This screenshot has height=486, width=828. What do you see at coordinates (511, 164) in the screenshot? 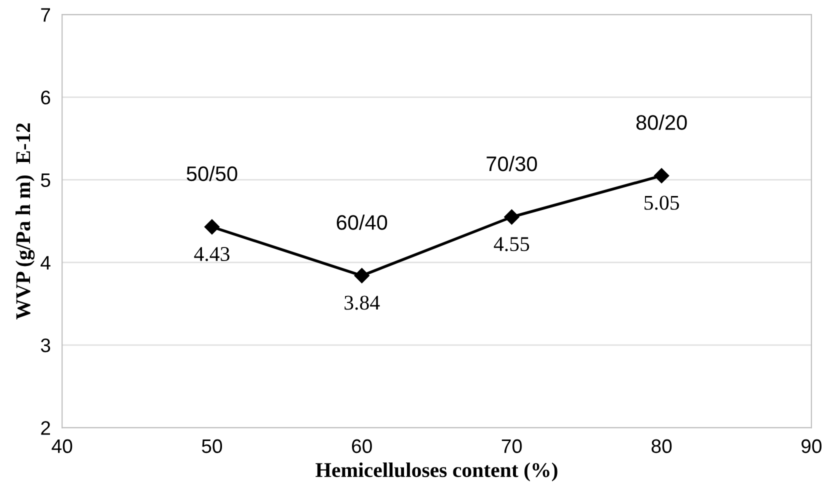
I see `annotation: 70/30` at bounding box center [511, 164].